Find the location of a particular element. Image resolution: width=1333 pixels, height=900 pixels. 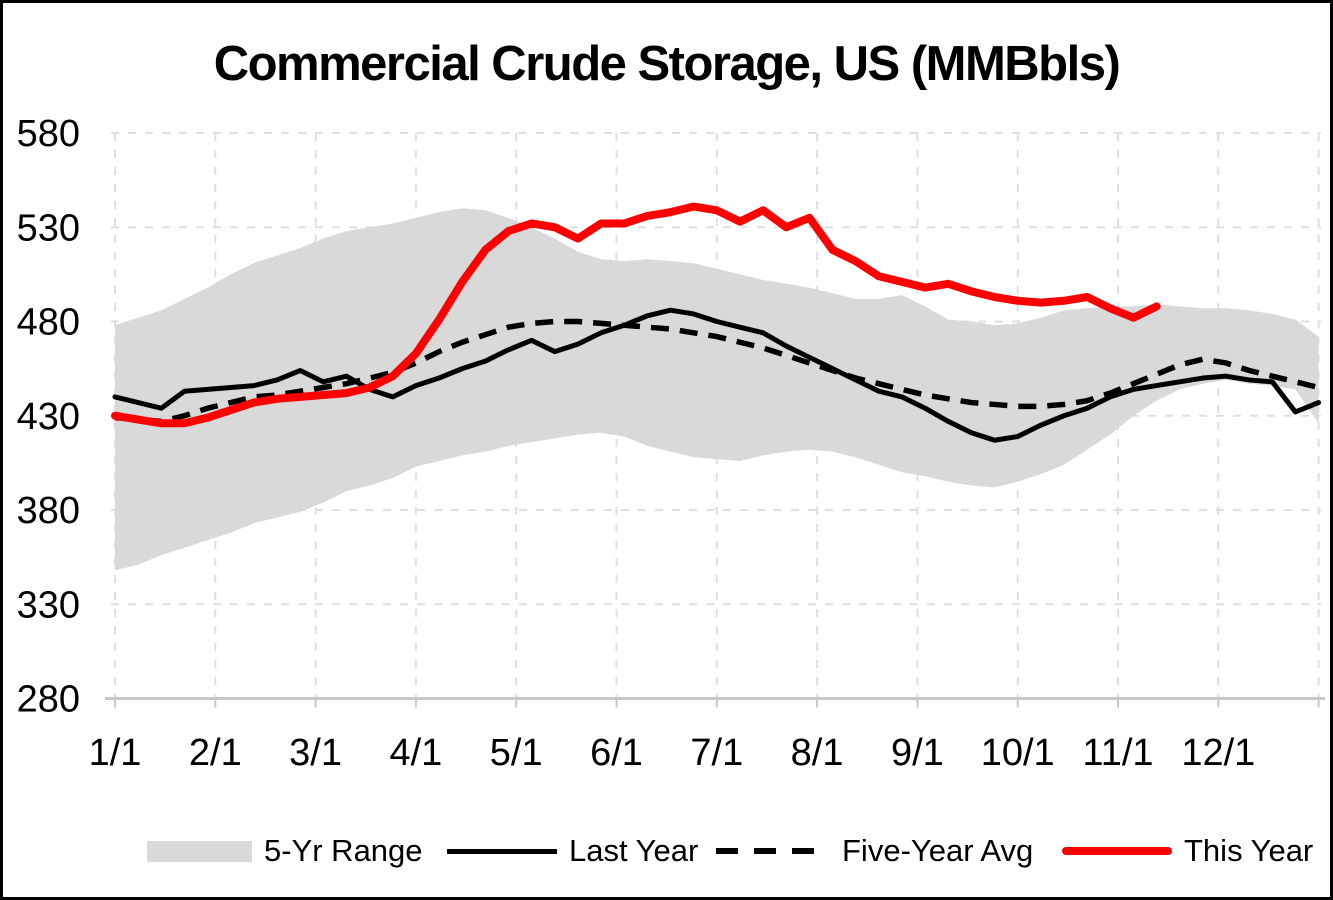

dashed-line-swatch is located at coordinates (773, 851).